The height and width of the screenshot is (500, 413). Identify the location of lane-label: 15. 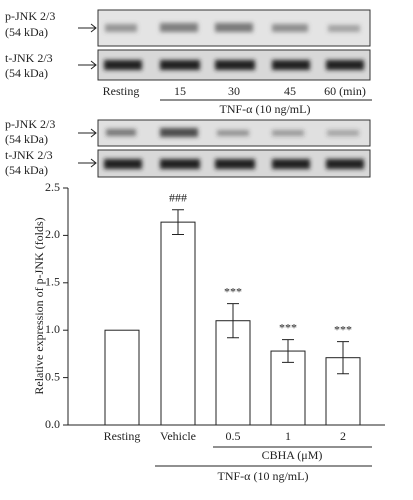
(180, 91).